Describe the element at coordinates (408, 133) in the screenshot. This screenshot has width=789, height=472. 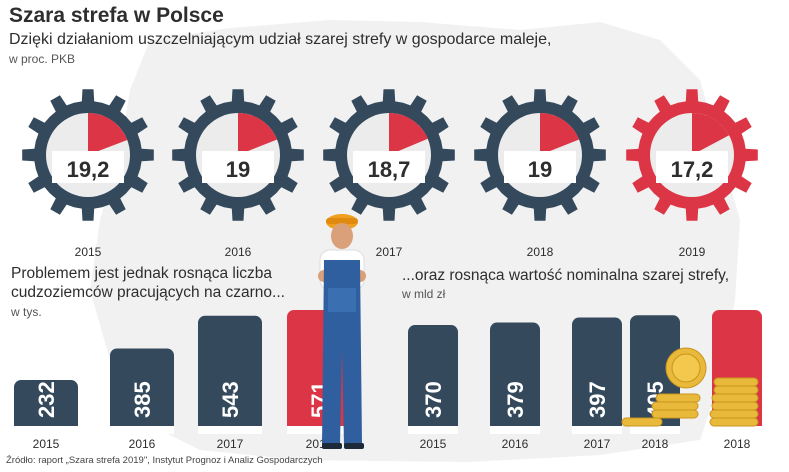
I see `pie-slice-2017` at that location.